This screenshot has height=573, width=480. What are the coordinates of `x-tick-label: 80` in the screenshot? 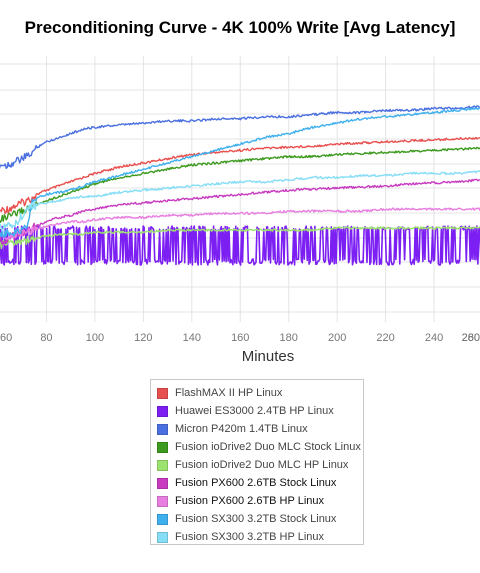 It's located at (46, 338).